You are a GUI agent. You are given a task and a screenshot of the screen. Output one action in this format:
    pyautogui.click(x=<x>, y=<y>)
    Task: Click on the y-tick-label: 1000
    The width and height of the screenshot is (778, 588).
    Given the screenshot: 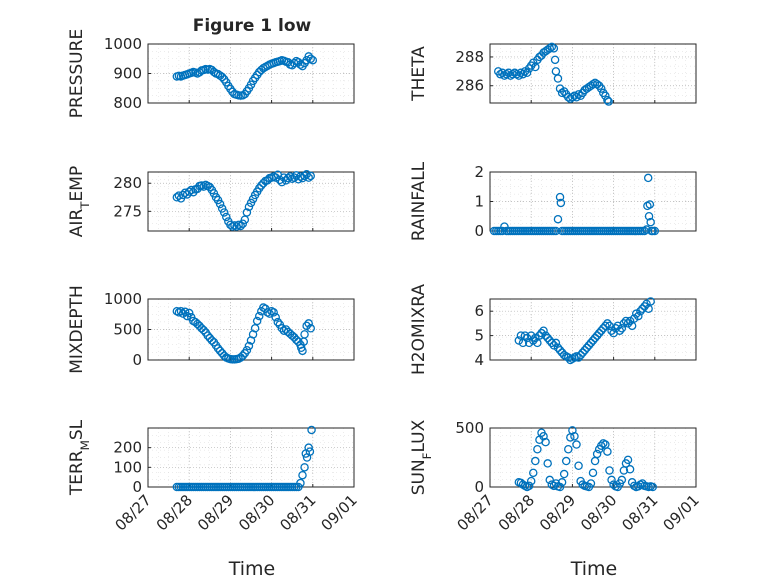 What is the action you would take?
    pyautogui.click(x=123, y=44)
    